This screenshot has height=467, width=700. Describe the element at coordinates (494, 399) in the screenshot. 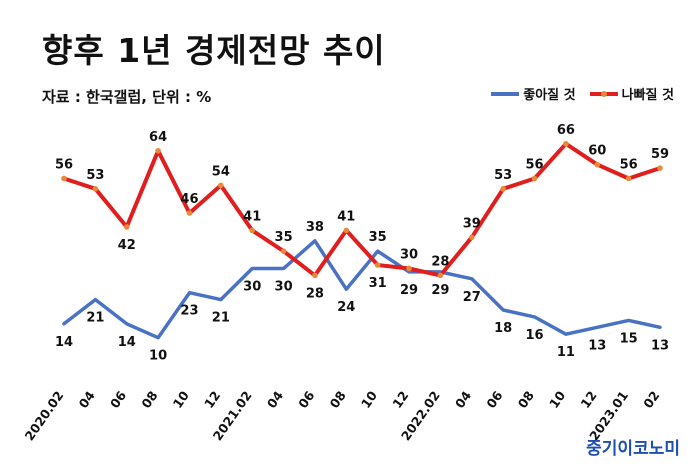

I see `x-tick-label-14: 06` at that location.